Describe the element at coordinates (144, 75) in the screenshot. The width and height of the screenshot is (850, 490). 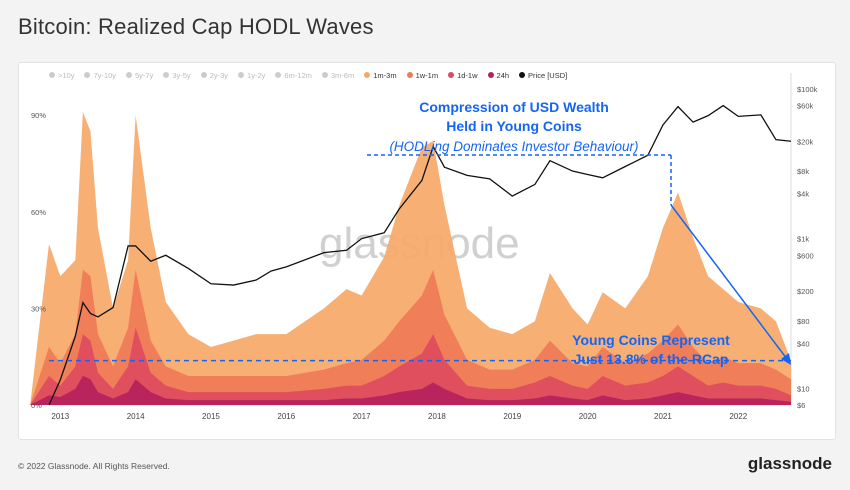
I see `legend-label: 5y-7y` at that location.